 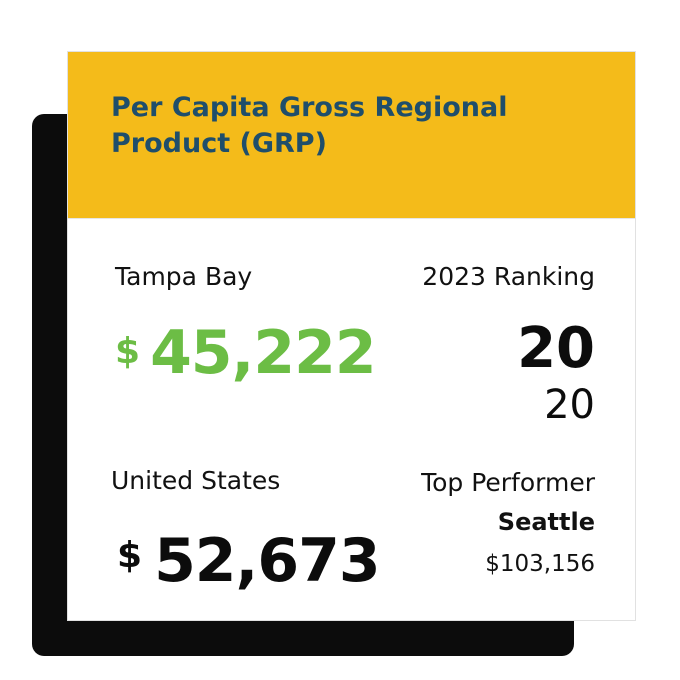 I want to click on united-states-amount: 52,673, so click(x=267, y=561).